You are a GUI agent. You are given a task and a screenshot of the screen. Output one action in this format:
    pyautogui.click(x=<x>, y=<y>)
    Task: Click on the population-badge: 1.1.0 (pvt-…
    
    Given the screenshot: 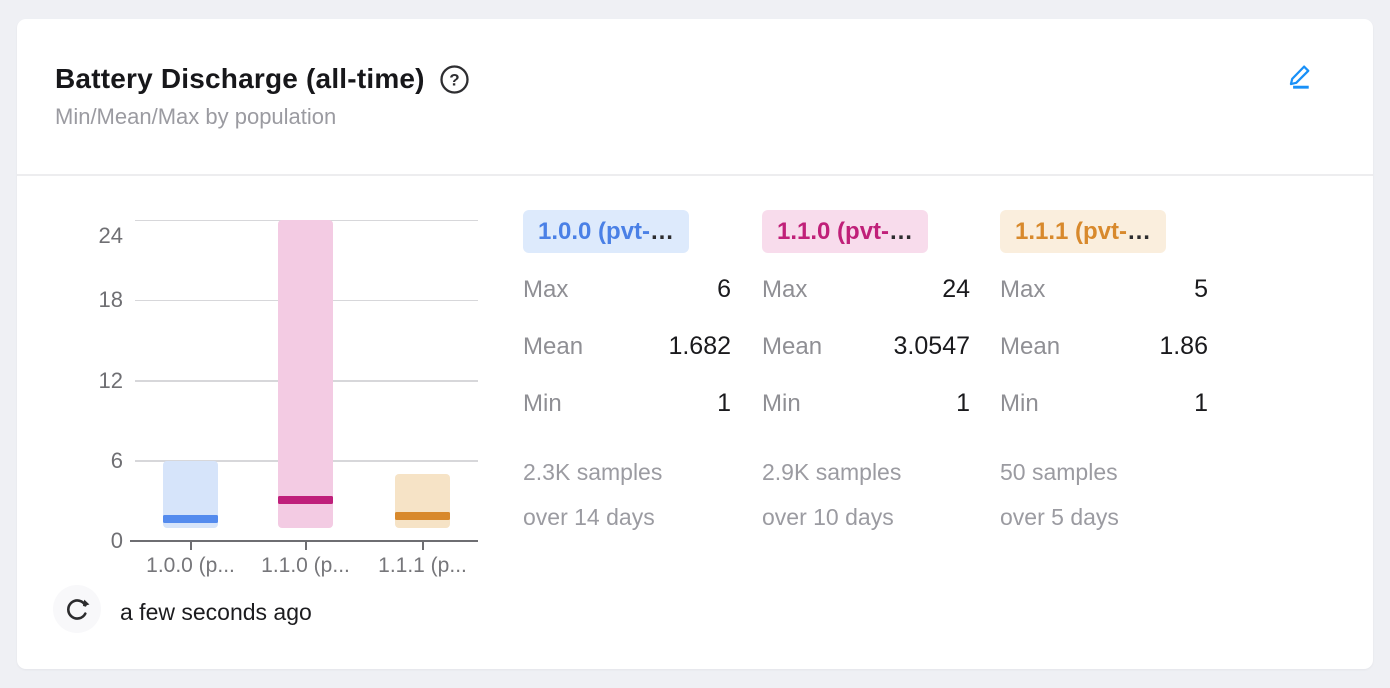 What is the action you would take?
    pyautogui.click(x=845, y=231)
    